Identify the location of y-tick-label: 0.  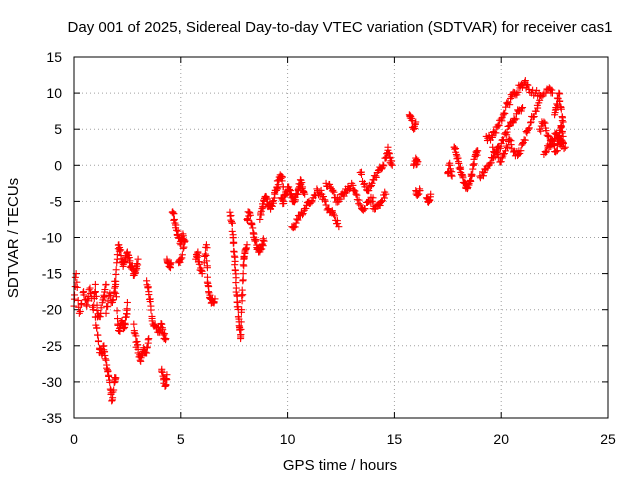
(58, 165).